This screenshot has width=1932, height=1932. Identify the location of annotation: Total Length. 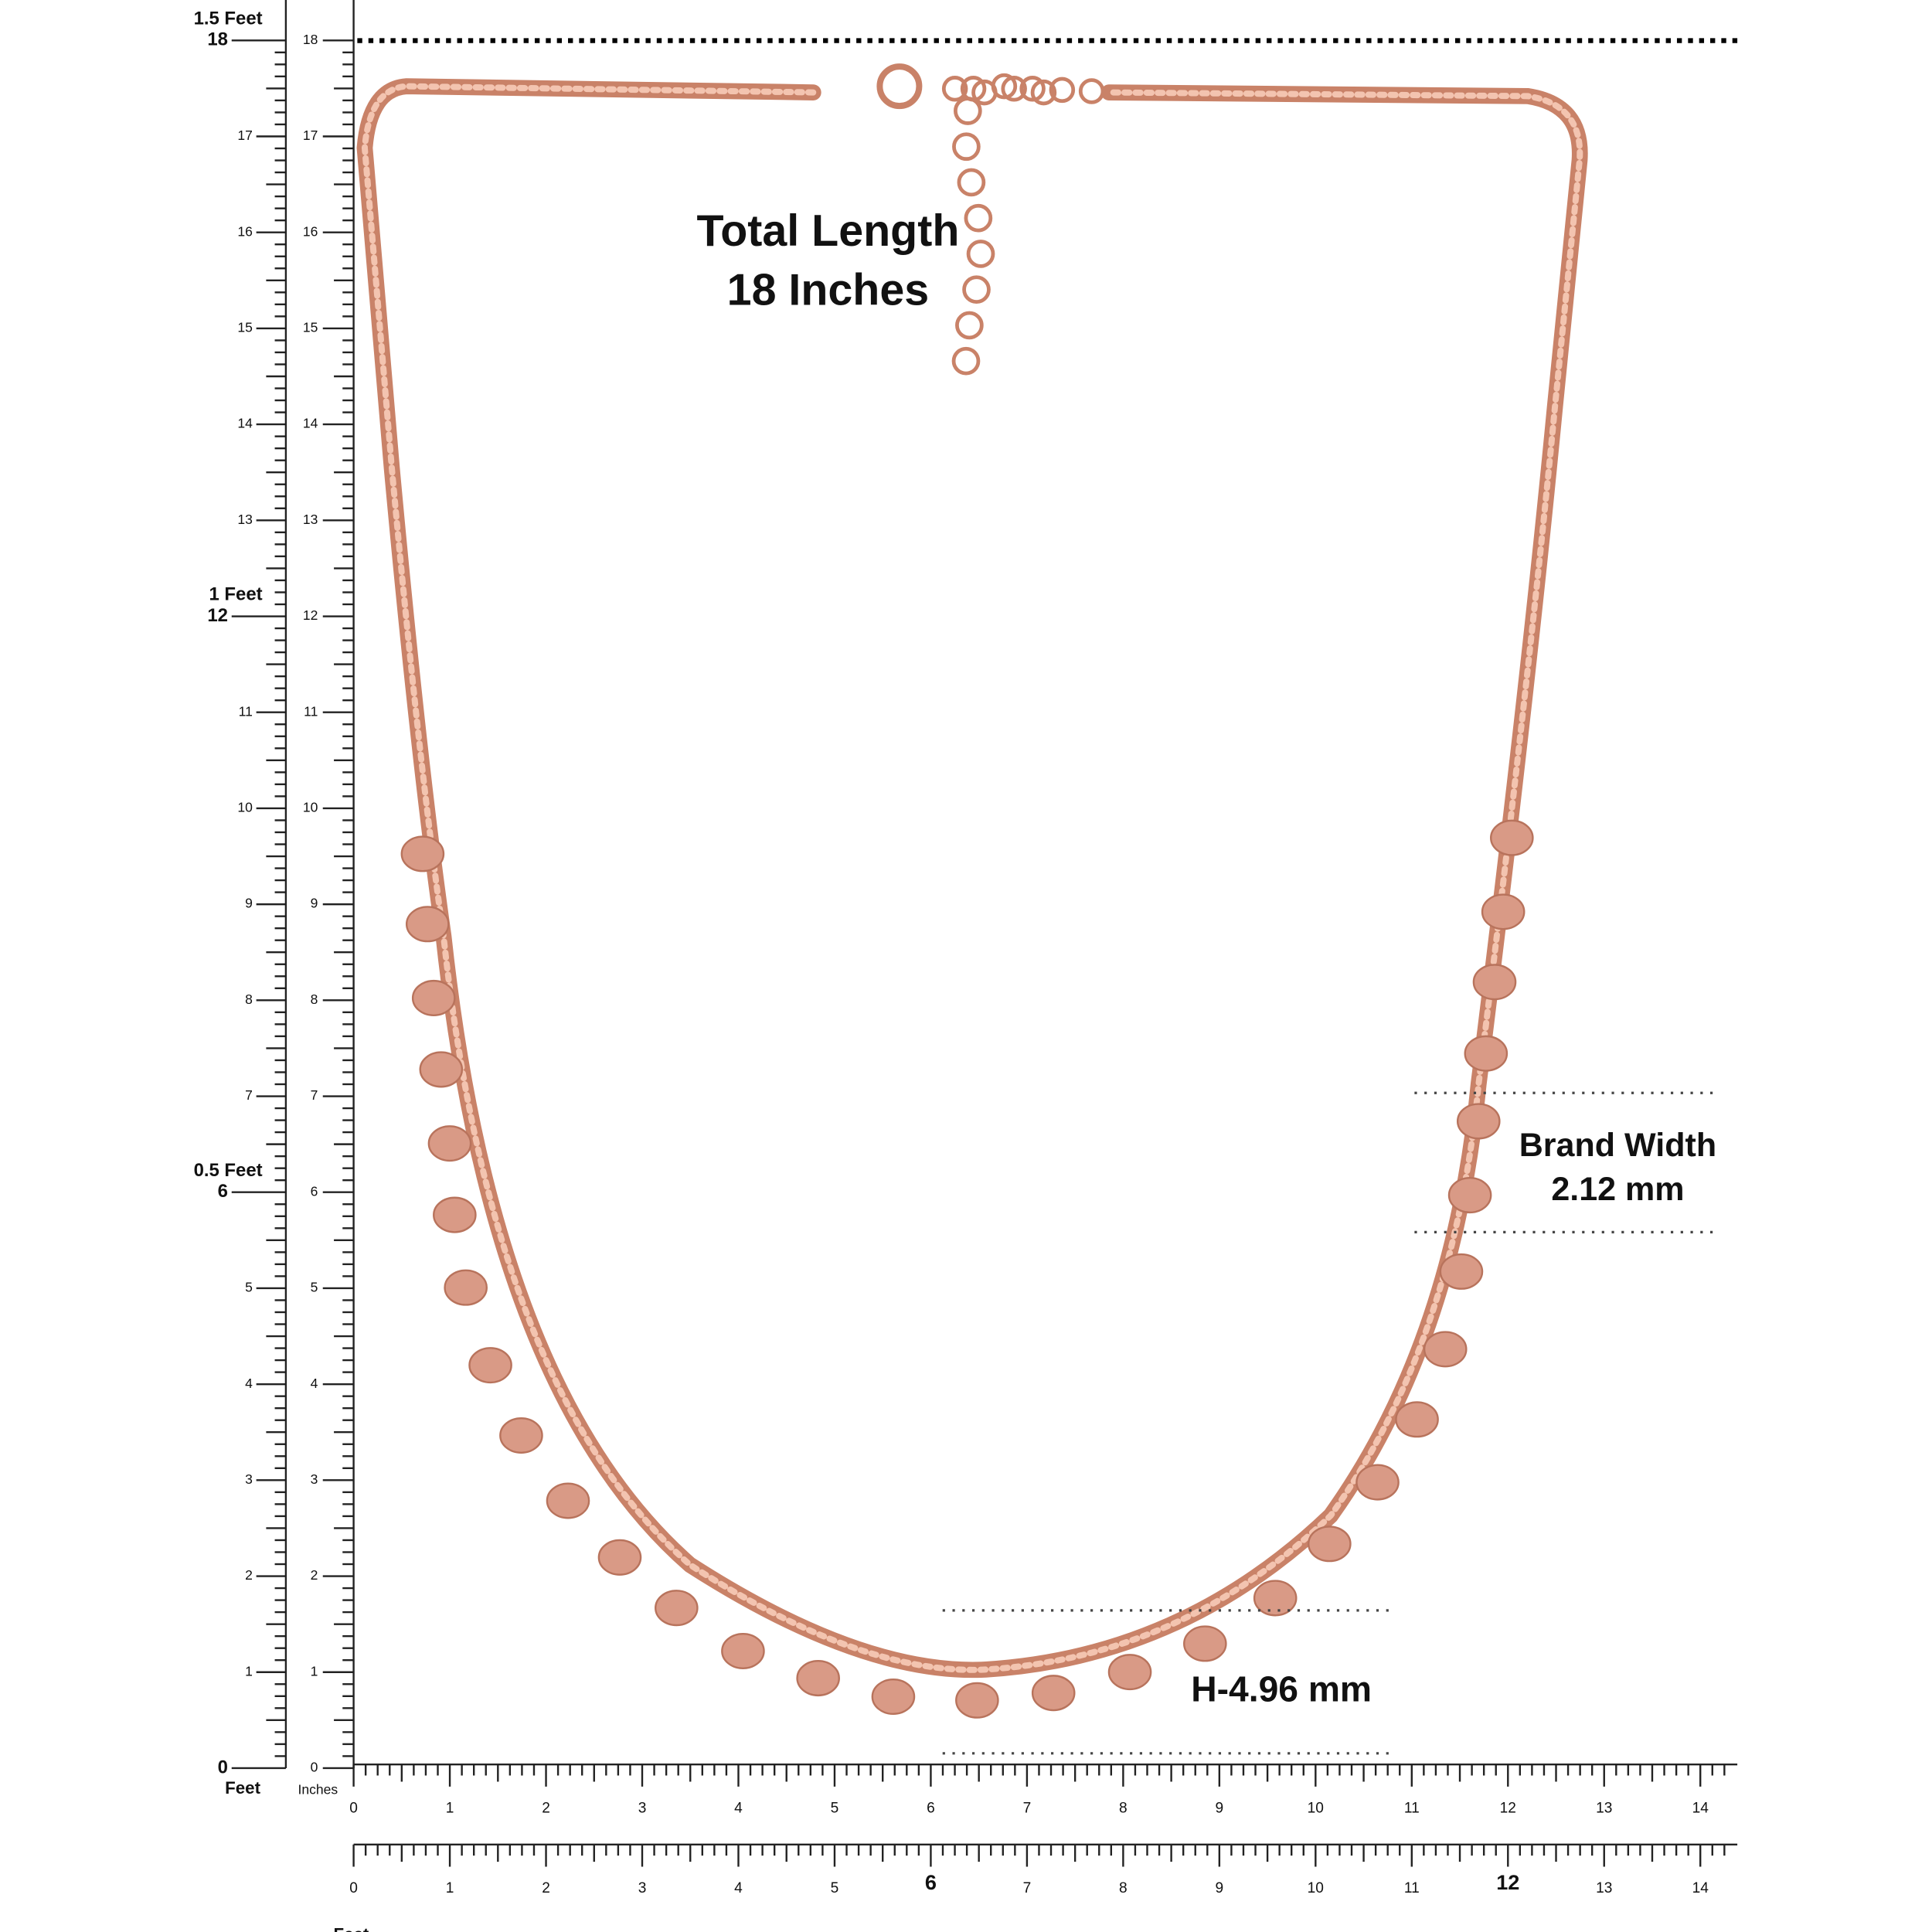
(828, 231).